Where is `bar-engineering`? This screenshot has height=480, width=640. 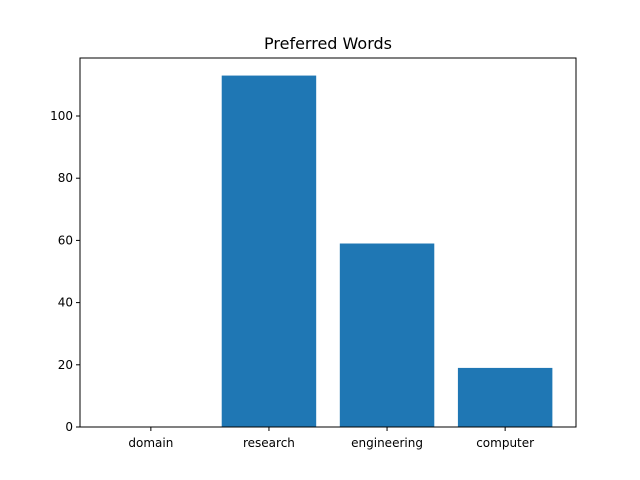 bar-engineering is located at coordinates (387, 335).